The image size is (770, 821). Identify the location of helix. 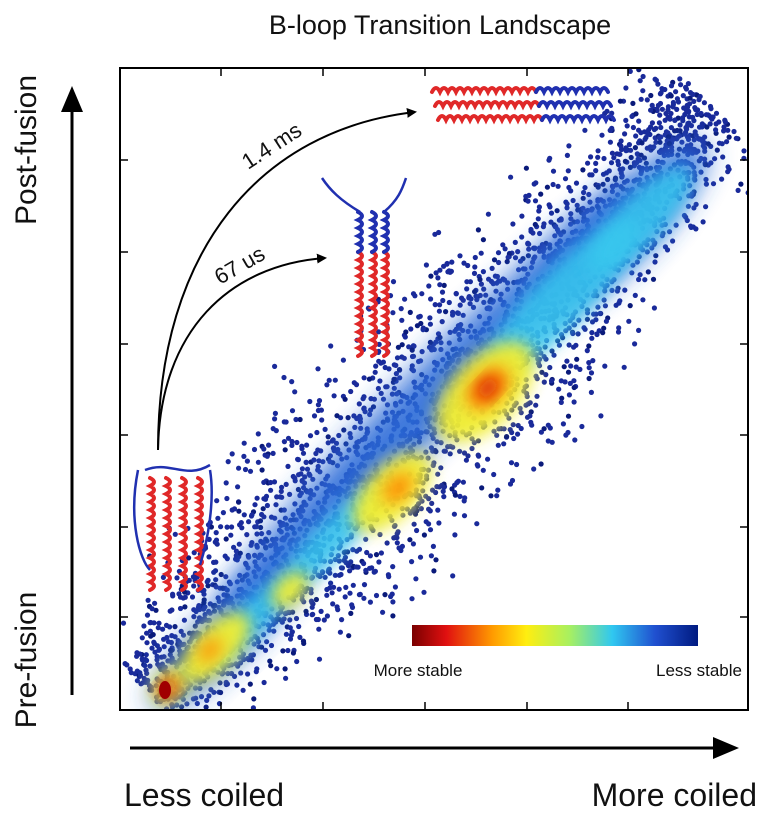
(358, 304).